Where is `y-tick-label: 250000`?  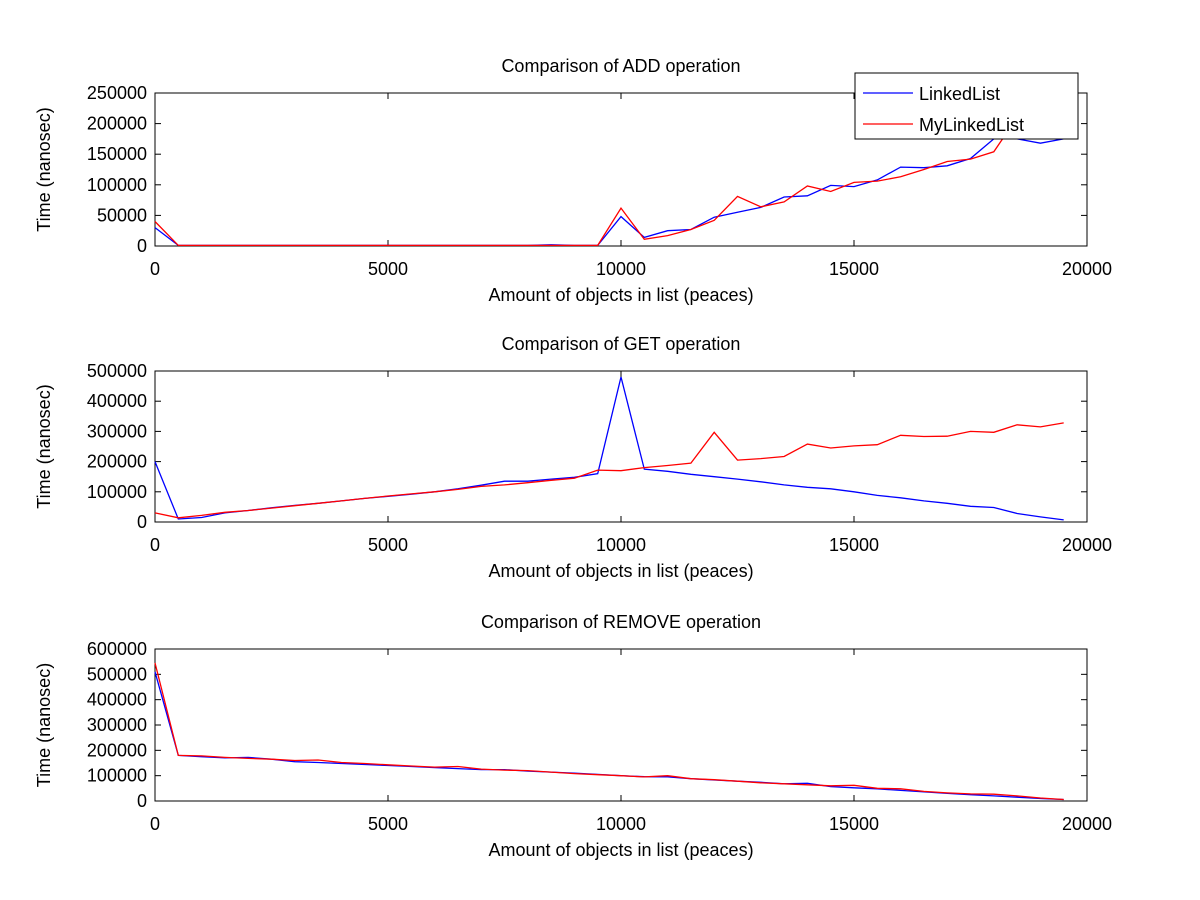 y-tick-label: 250000 is located at coordinates (117, 93).